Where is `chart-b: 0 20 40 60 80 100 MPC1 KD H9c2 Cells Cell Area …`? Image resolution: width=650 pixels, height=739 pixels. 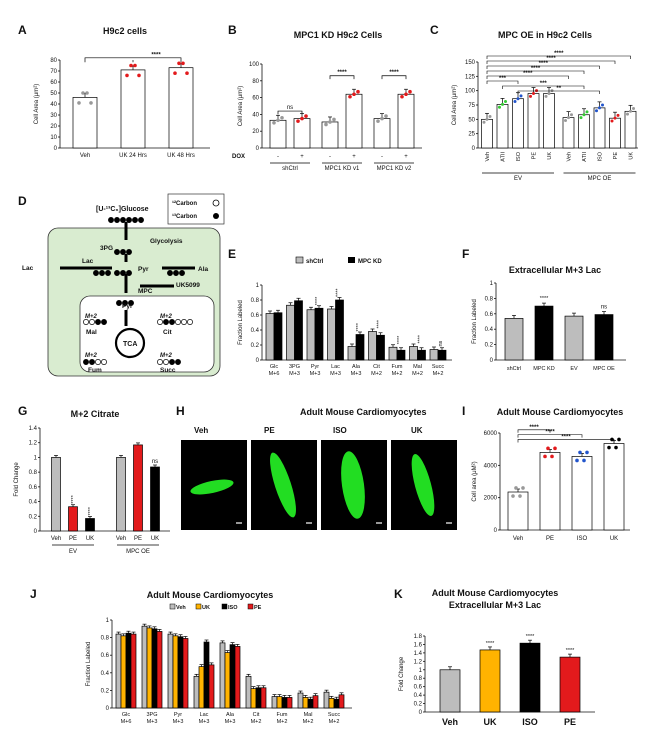 chart-b: 0 20 40 60 80 100 MPC1 KD H9c2 Cells Cell Area … is located at coordinates (327, 101).